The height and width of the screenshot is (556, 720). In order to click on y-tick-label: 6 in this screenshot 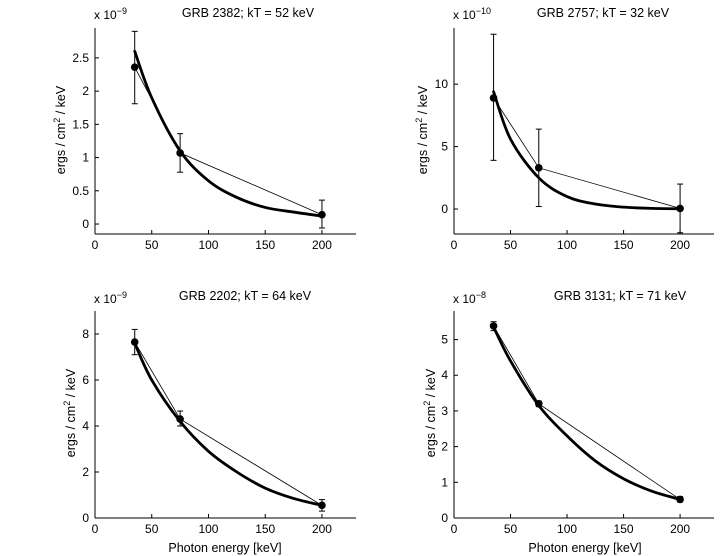, I will do `click(85, 380)`.